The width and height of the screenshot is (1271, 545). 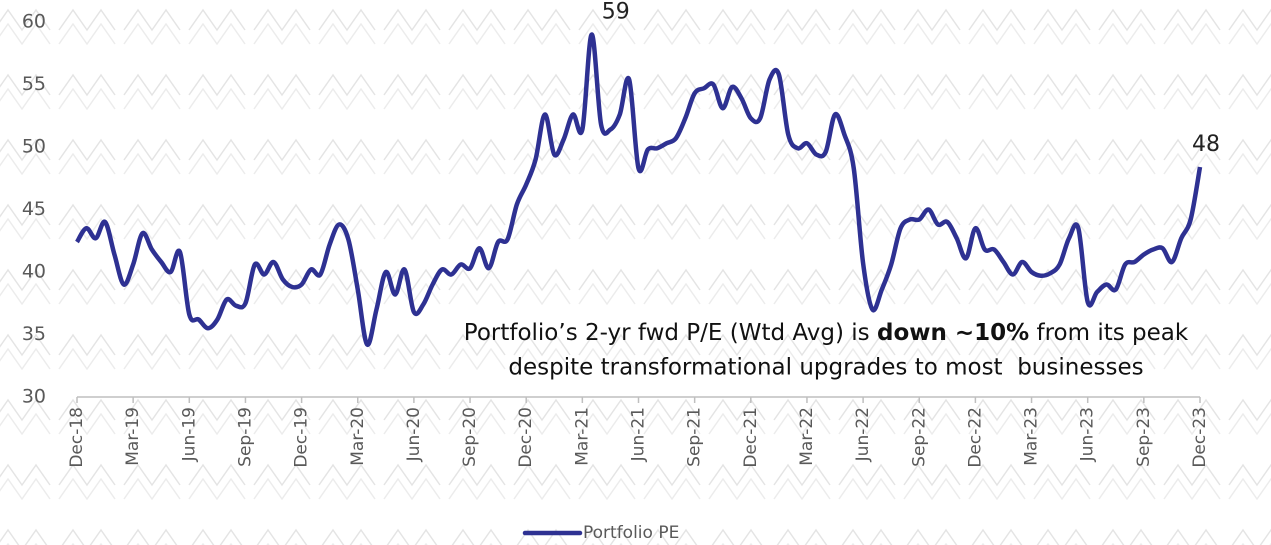 What do you see at coordinates (751, 437) in the screenshot?
I see `x-tick-label: Dec-21` at bounding box center [751, 437].